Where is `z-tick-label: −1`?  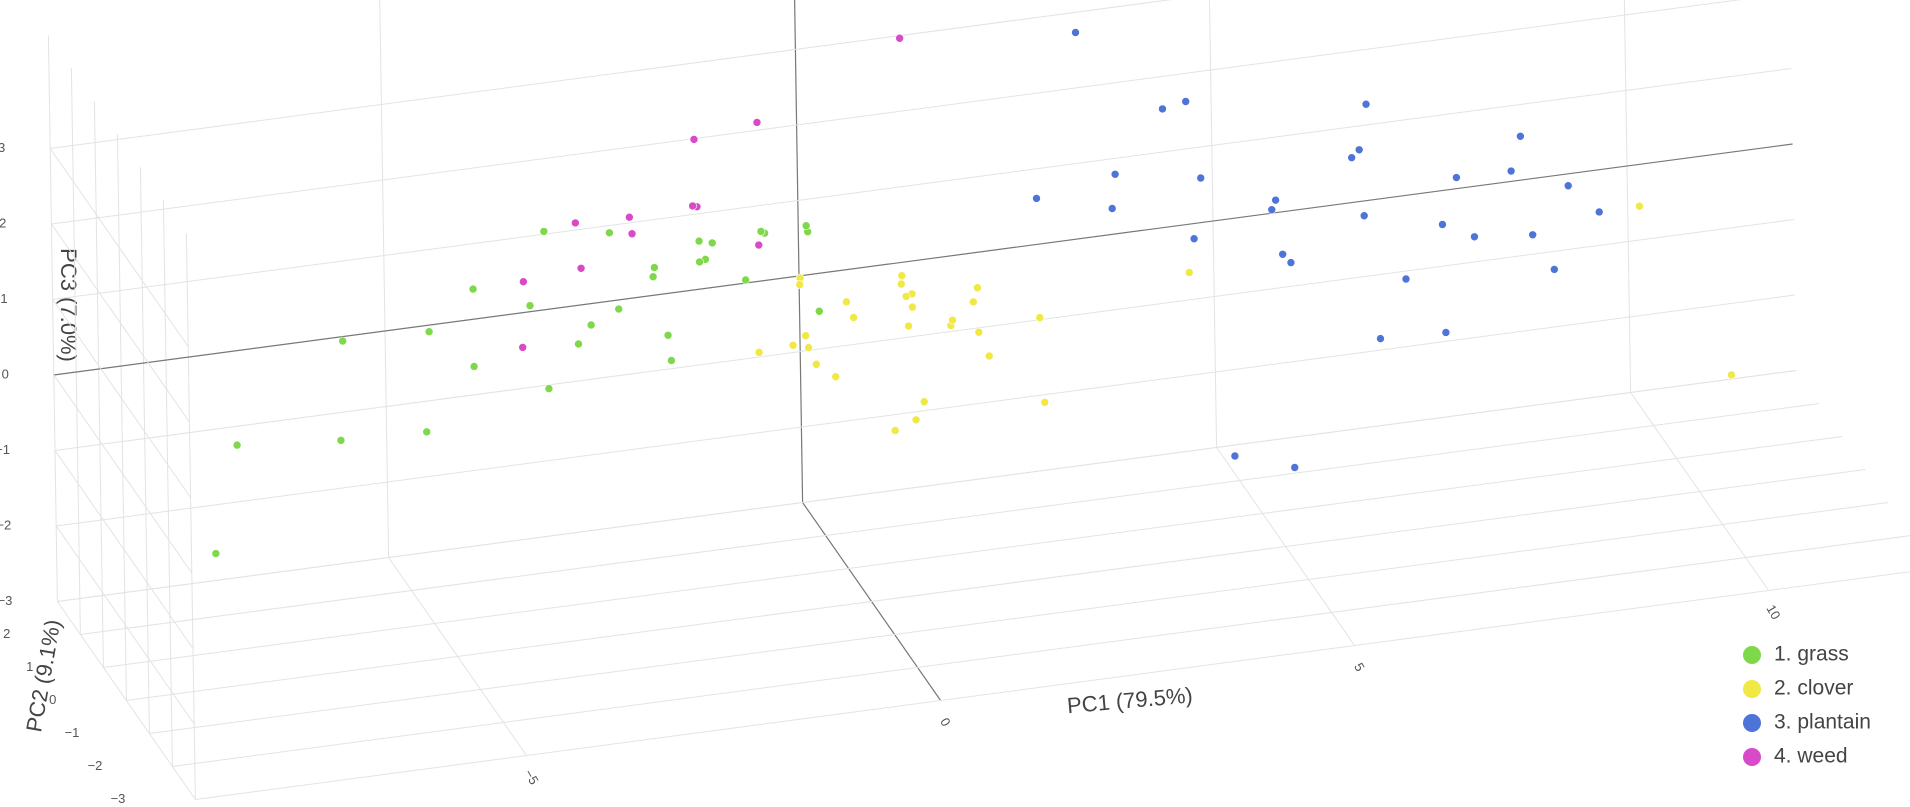 z-tick-label: −1 is located at coordinates (5, 449).